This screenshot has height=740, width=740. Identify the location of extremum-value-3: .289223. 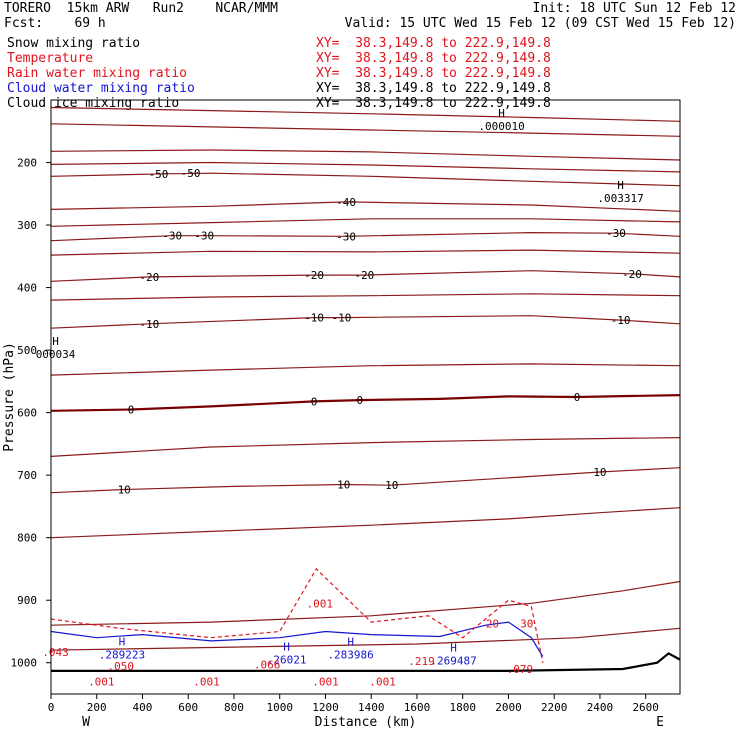
(122, 654).